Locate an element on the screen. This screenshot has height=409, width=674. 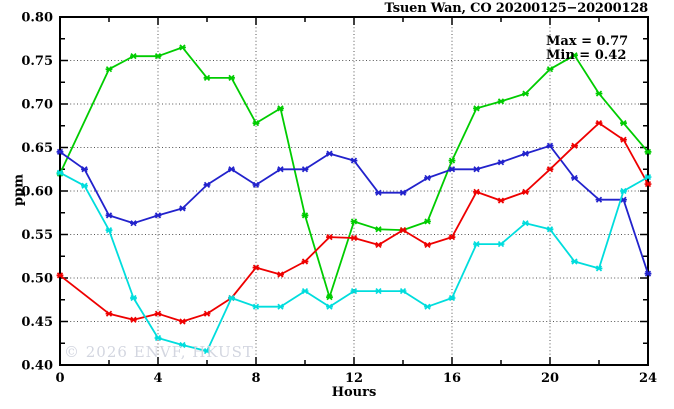
x-tick-label: 0 is located at coordinates (59, 378).